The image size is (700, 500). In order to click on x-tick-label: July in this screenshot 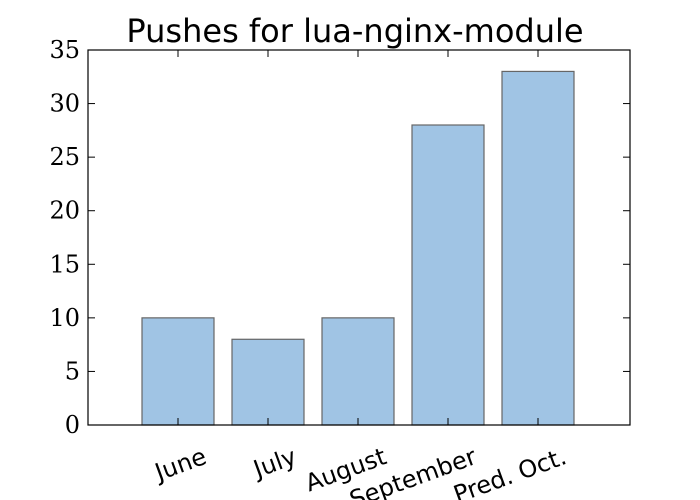, I will do `click(274, 463)`.